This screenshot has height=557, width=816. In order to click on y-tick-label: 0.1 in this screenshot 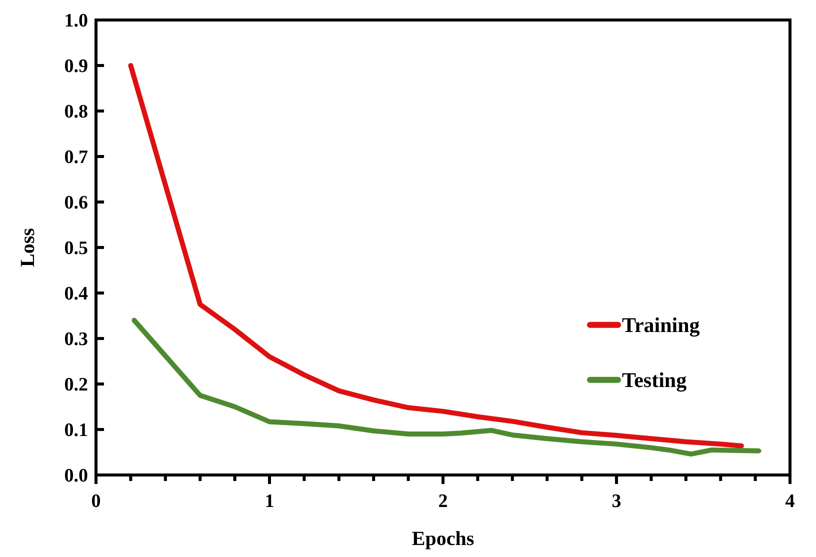, I will do `click(76, 431)`.